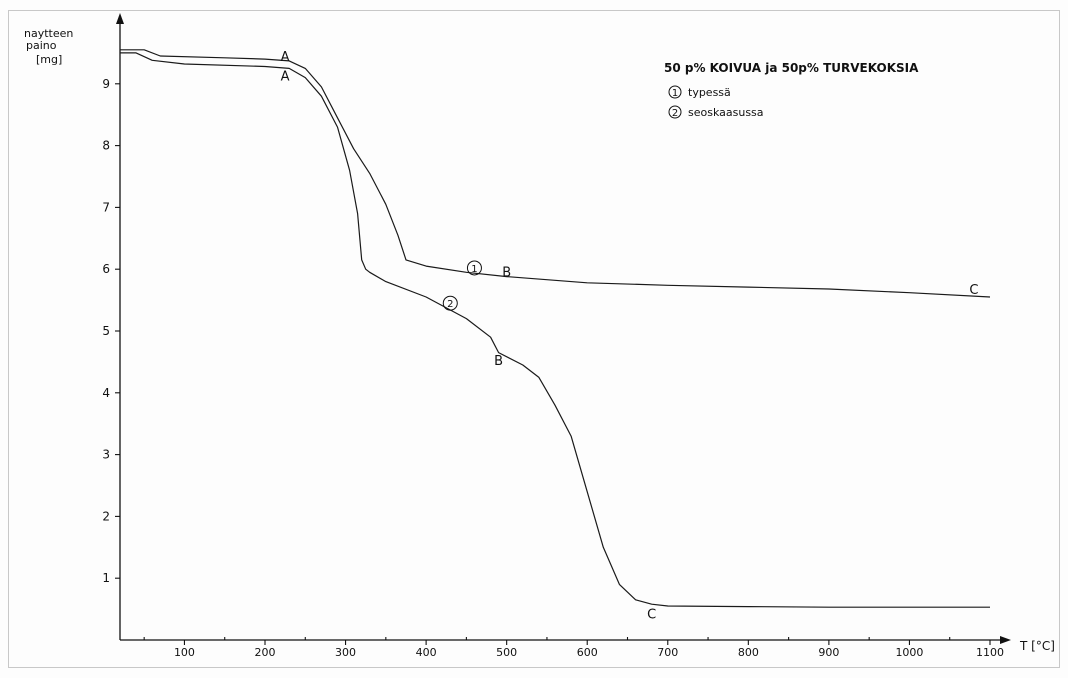  I want to click on y-tick-label-6: 6, so click(106, 269).